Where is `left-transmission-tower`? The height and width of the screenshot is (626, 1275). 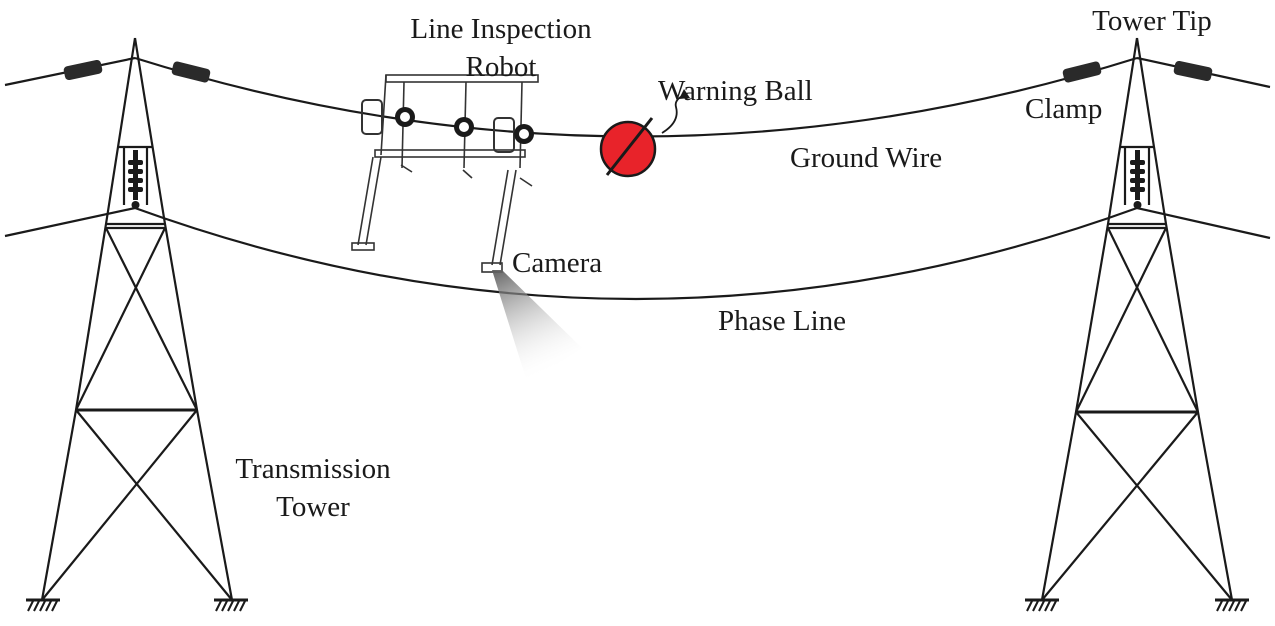 left-transmission-tower is located at coordinates (137, 319).